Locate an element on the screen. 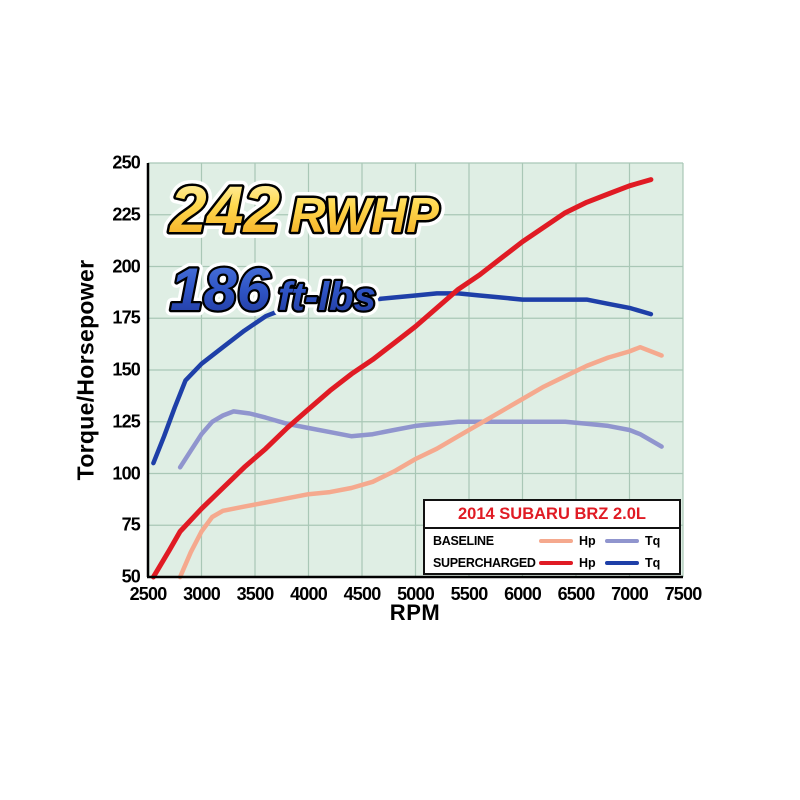 The height and width of the screenshot is (800, 800). y-tick-label: 125 is located at coordinates (126, 421).